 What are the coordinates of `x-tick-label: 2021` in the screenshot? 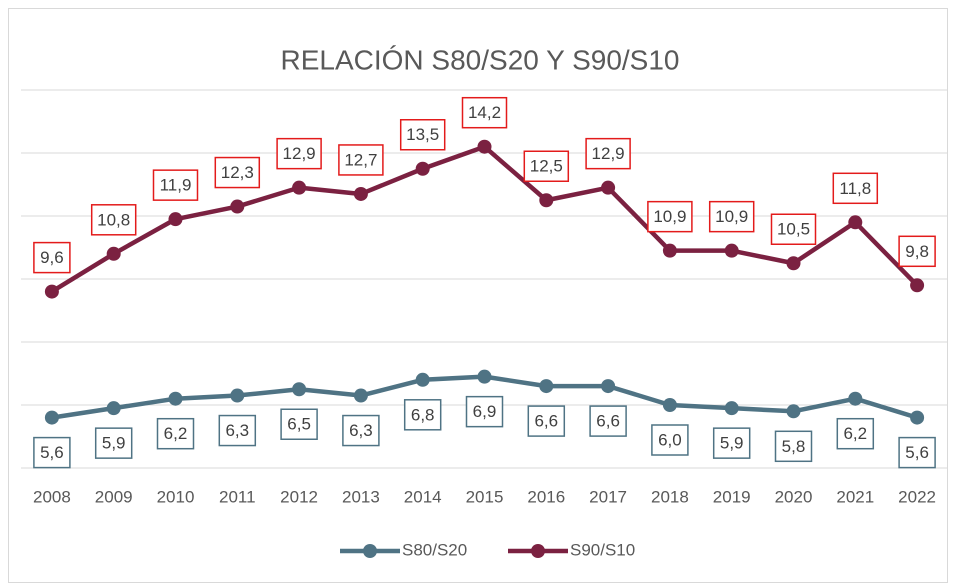 It's located at (855, 496).